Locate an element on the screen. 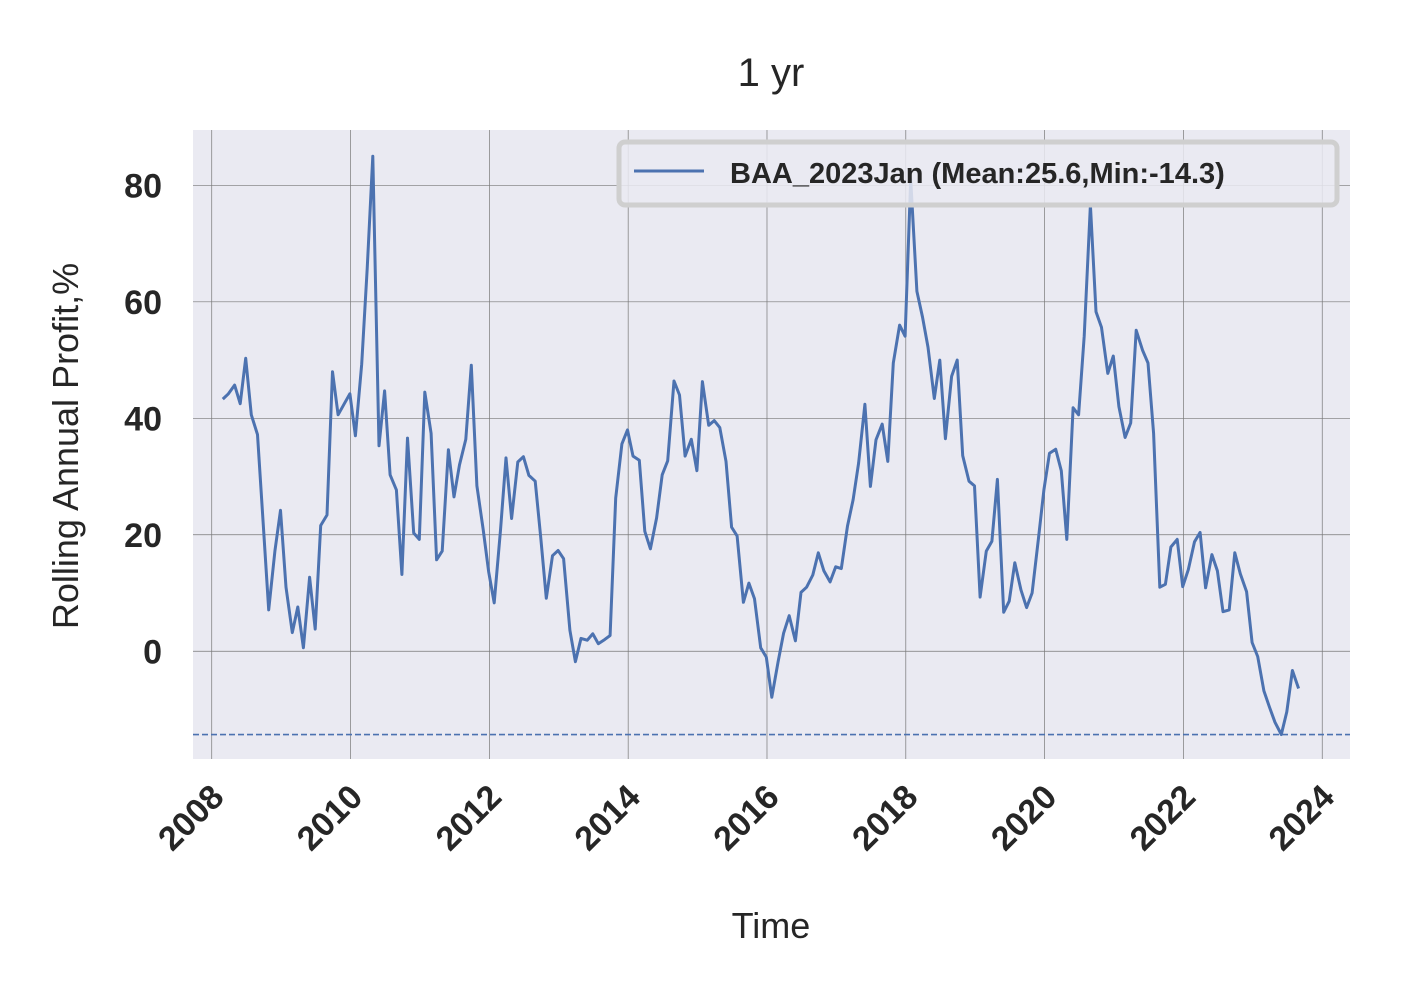  x-axis-ticks: 2008 2010 2012 2014 2016 2018 2020 2022 2024 is located at coordinates (746, 818).